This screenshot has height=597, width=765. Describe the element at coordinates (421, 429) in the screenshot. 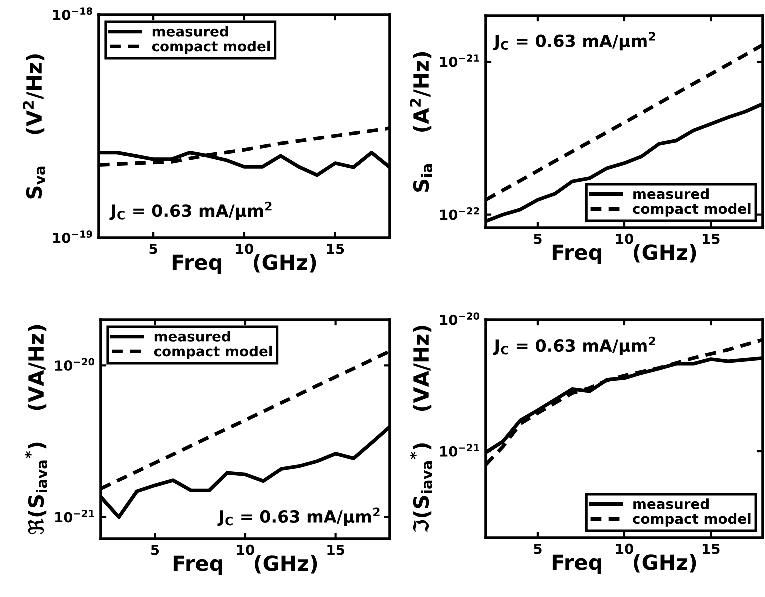

I see `y-axis-title: ℑ(S$_{iava}$$^{*}$) (VA/Hz)` at that location.